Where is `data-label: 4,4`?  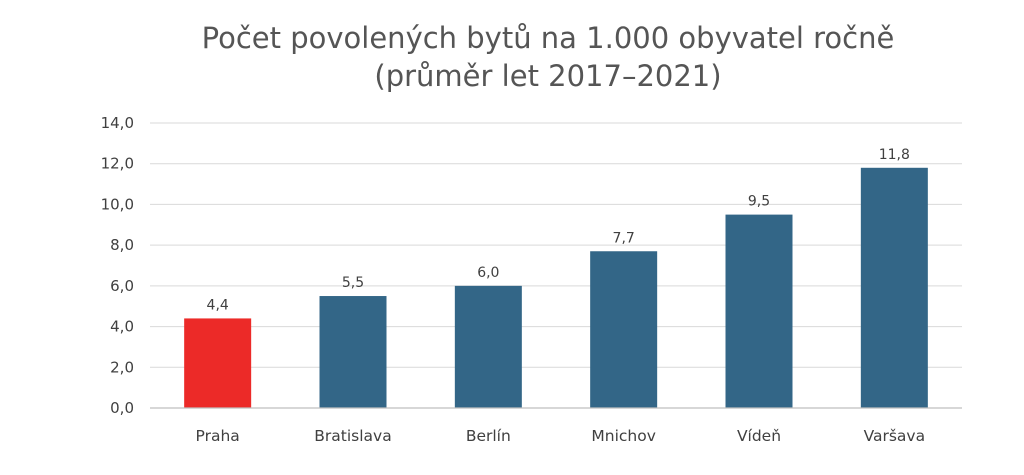 data-label: 4,4 is located at coordinates (218, 305).